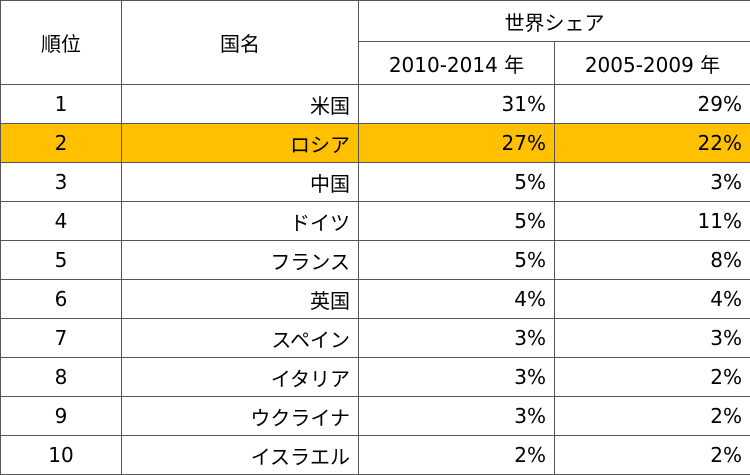 The height and width of the screenshot is (475, 750). I want to click on table-row: 7 スペイン 3% 3%, so click(375, 338).